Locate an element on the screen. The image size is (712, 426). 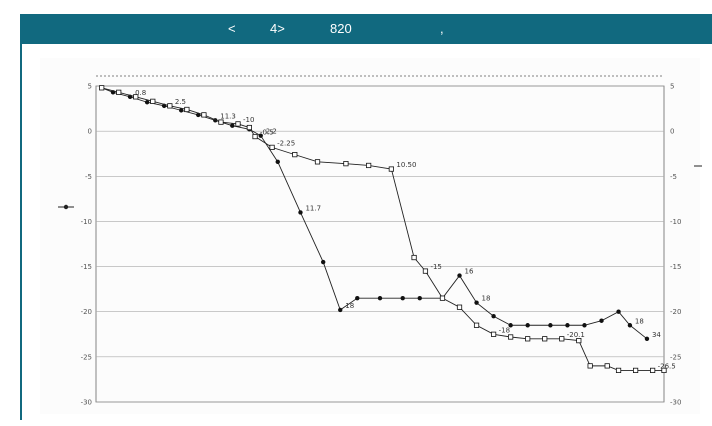
banner-segment-4: , is located at coordinates (442, 28).